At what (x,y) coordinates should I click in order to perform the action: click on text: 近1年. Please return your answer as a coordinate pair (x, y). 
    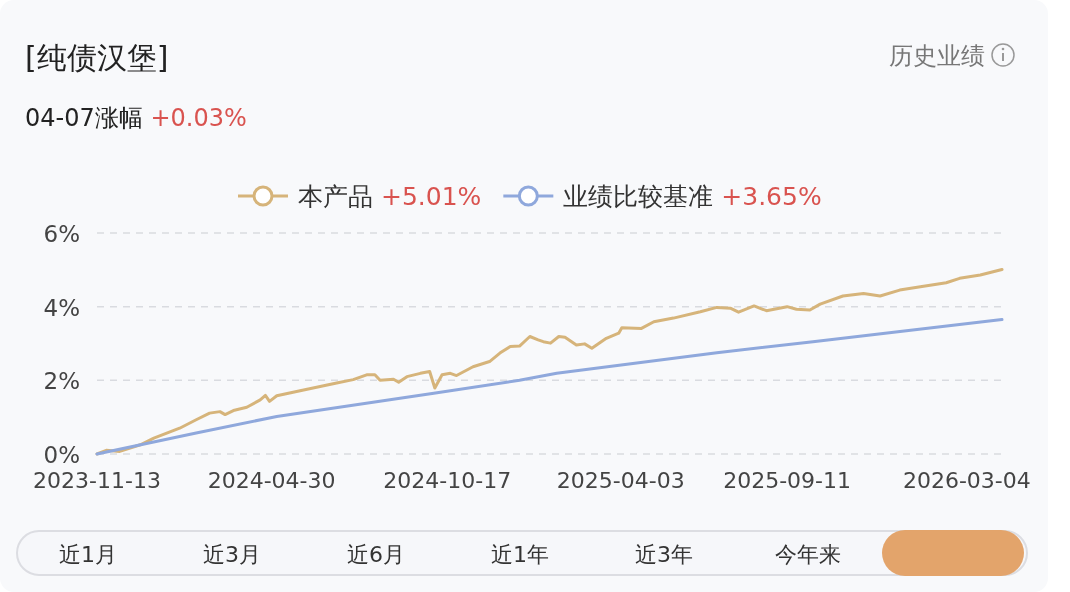
    Looking at the image, I should click on (520, 554).